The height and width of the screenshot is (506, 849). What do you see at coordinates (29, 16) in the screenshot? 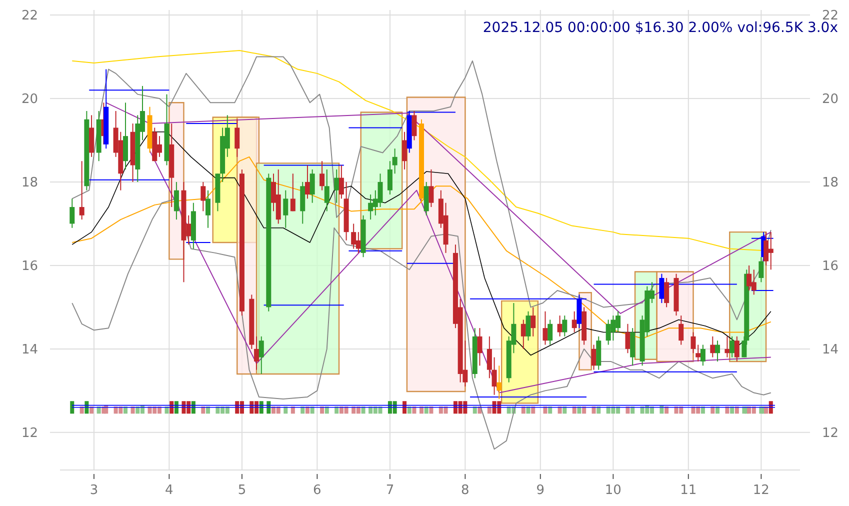
I see `y-tick-label: 22` at bounding box center [29, 16].